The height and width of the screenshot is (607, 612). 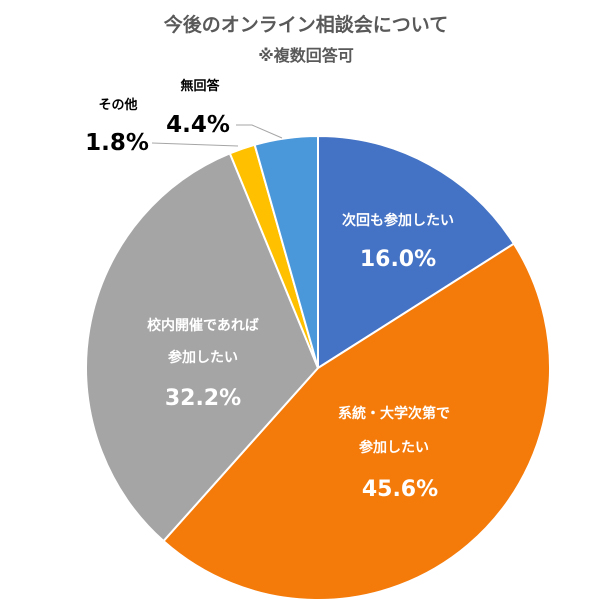 I want to click on slice-value-2: 45.6%, so click(x=400, y=489).